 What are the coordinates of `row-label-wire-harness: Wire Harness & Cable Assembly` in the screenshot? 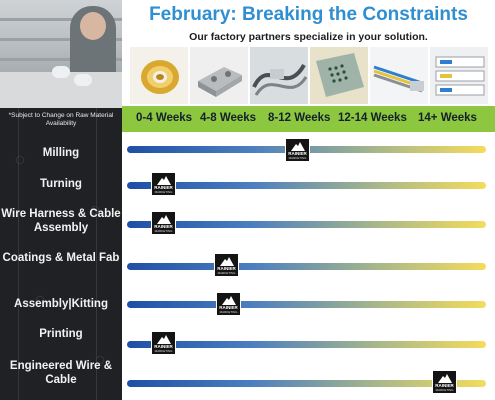 It's located at (61, 221).